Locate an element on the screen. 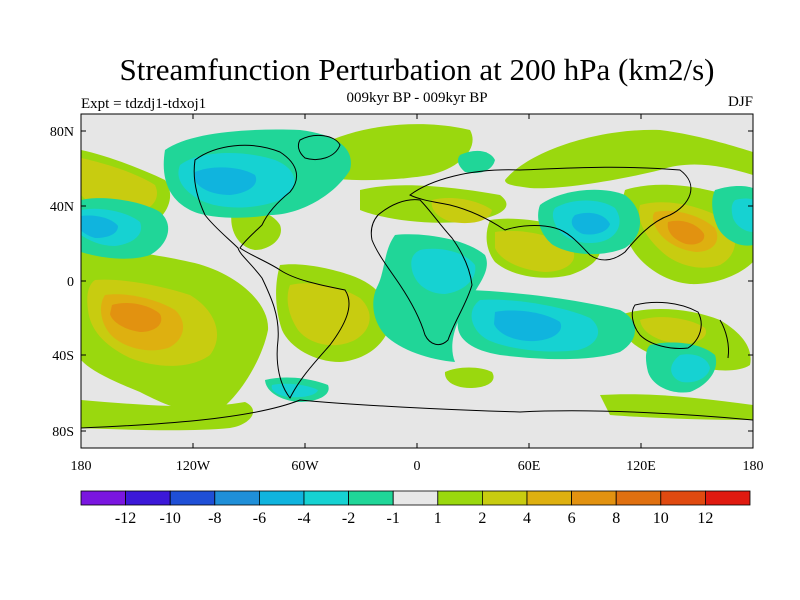 This screenshot has width=800, height=600. colorbar-label: -2 is located at coordinates (348, 518).